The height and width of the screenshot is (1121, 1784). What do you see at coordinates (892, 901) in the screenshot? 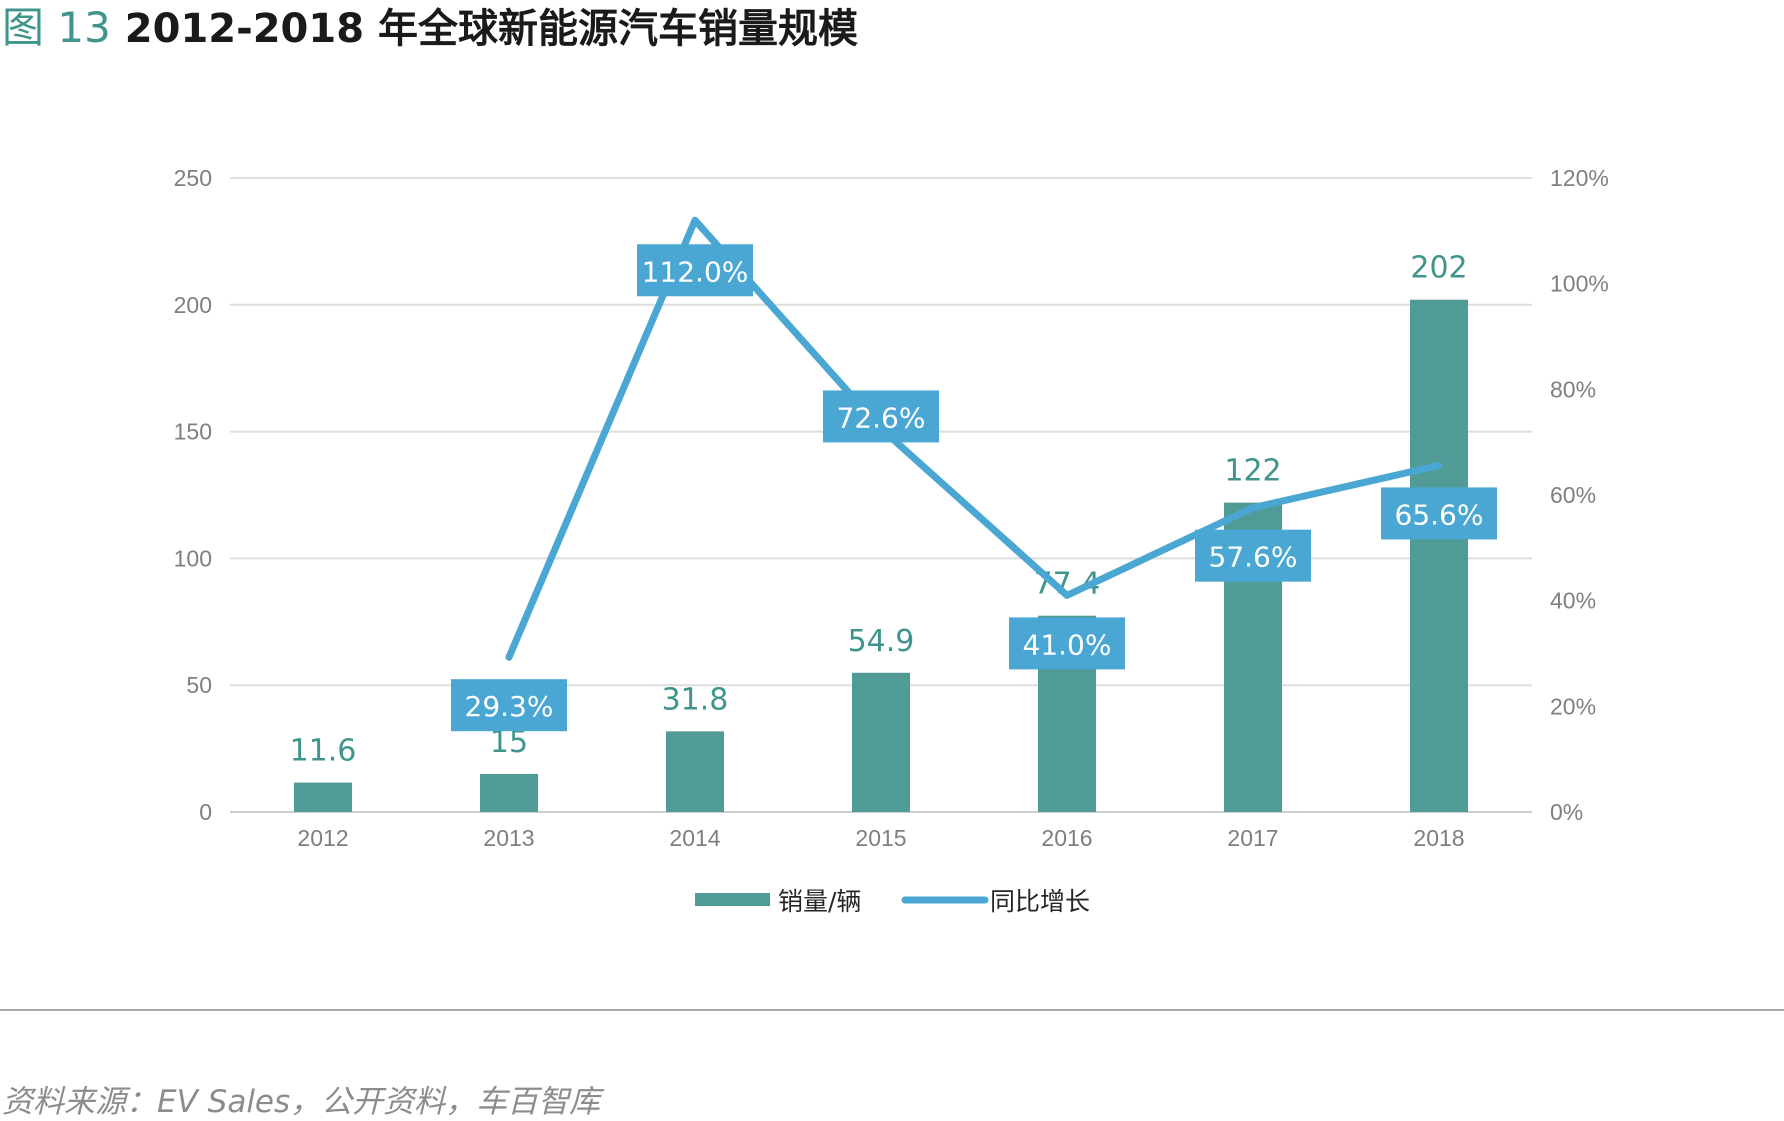
I see `legend: 销量/辆 同比增长` at bounding box center [892, 901].